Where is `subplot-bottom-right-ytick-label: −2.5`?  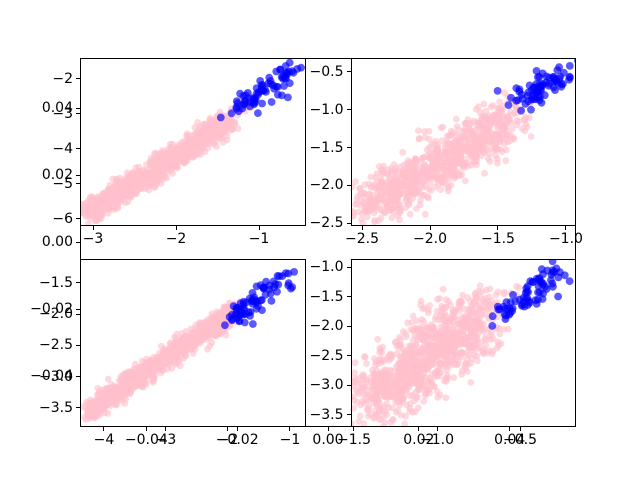 subplot-bottom-right-ytick-label: −2.5 is located at coordinates (326, 355).